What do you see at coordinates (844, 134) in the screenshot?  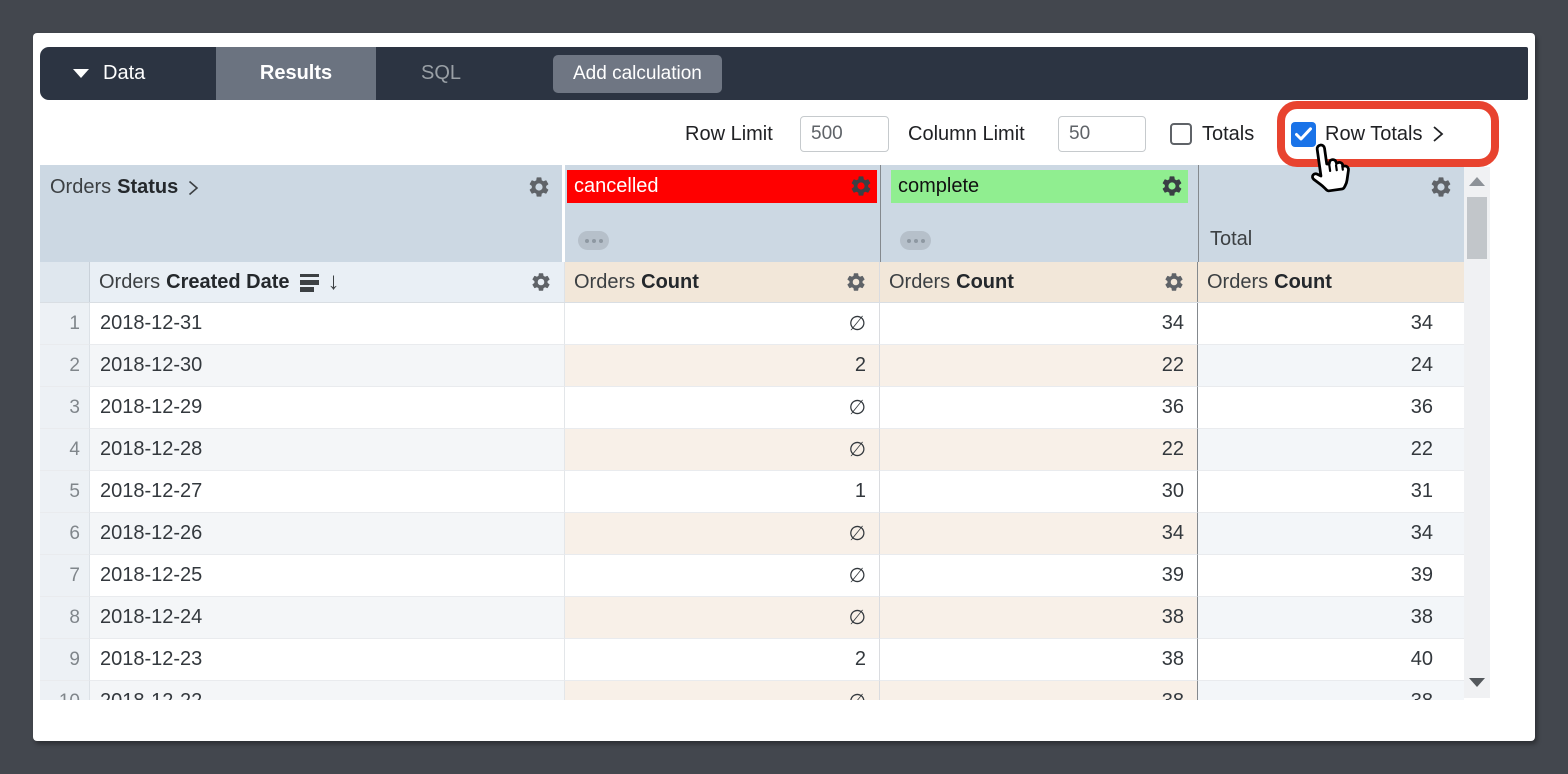 I see `row-limit-input` at bounding box center [844, 134].